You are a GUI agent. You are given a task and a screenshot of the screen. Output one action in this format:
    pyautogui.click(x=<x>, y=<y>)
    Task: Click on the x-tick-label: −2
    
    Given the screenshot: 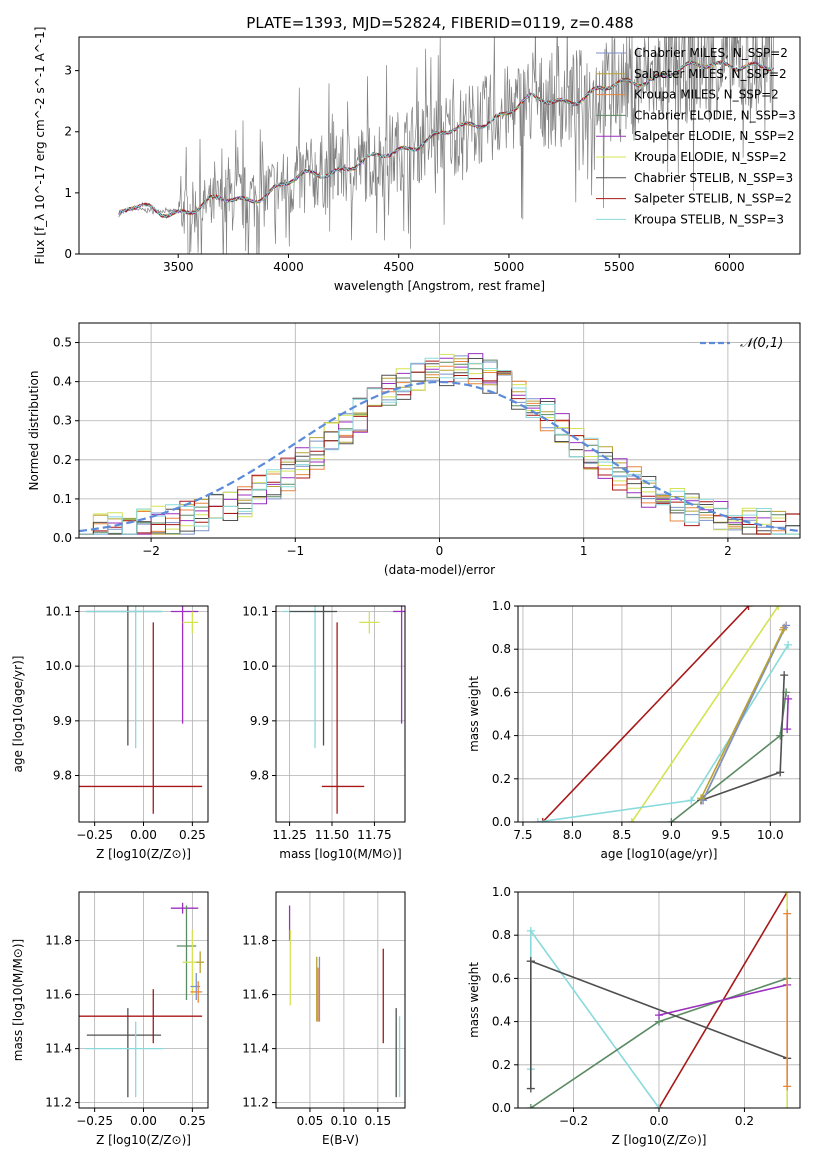 What is the action you would take?
    pyautogui.click(x=151, y=551)
    